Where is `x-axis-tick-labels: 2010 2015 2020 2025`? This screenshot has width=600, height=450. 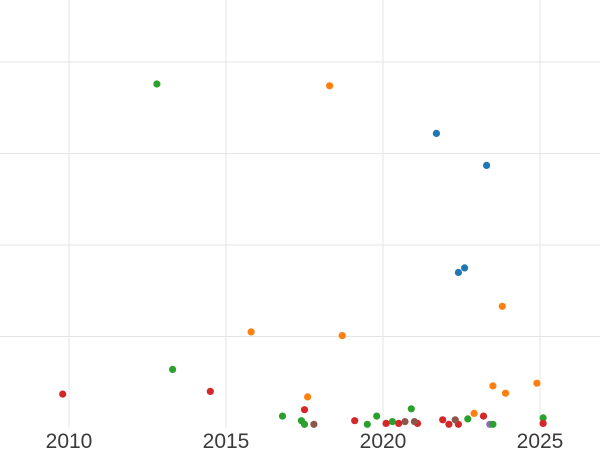 x-axis-tick-labels: 2010 2015 2020 2025 is located at coordinates (305, 440).